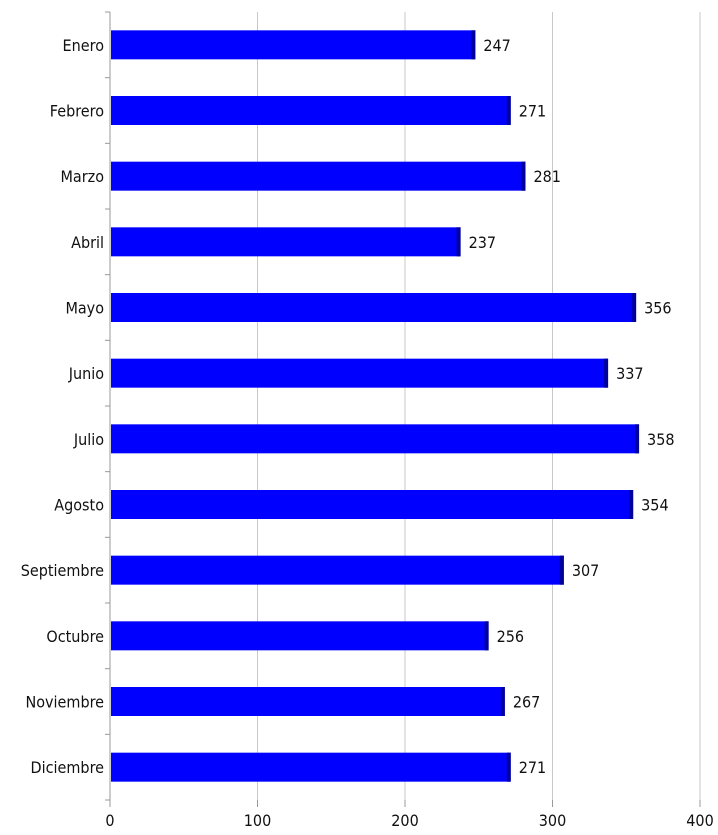 Image resolution: width=718 pixels, height=835 pixels. I want to click on category-label: Noviembre, so click(64, 702).